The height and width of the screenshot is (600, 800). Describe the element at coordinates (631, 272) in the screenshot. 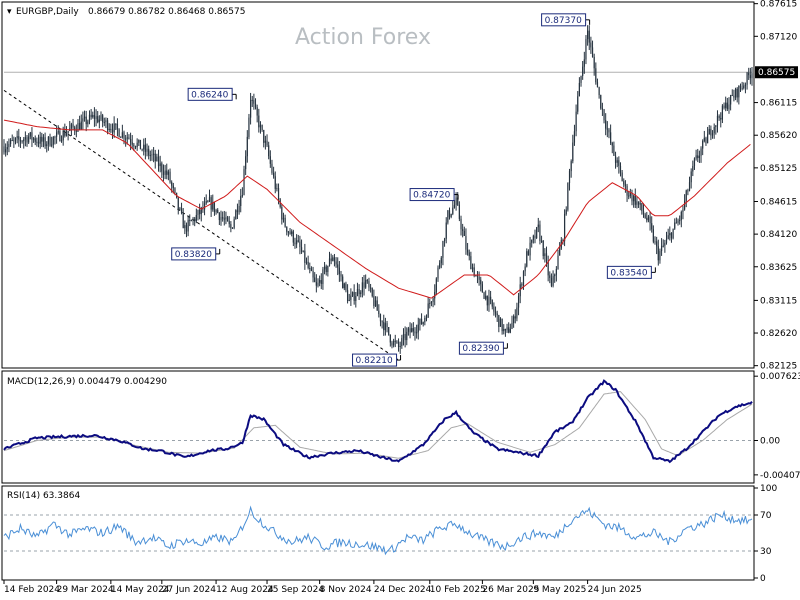

I see `annotation: 0.83540` at that location.